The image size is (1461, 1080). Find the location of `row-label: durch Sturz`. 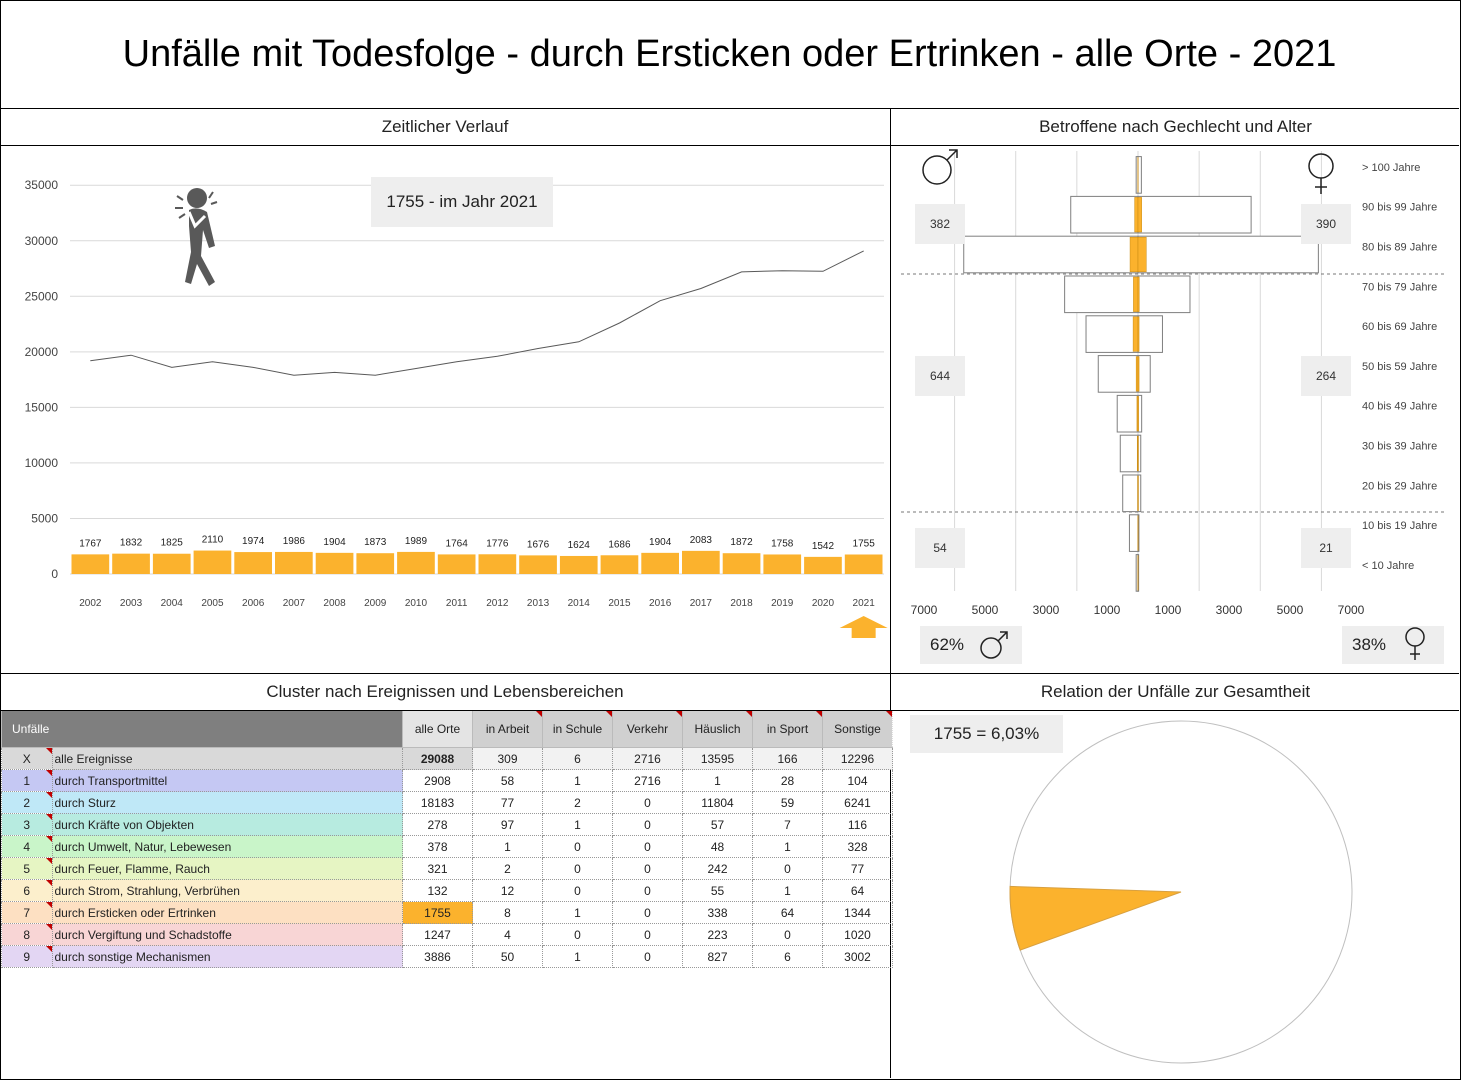

row-label: durch Sturz is located at coordinates (227, 802).